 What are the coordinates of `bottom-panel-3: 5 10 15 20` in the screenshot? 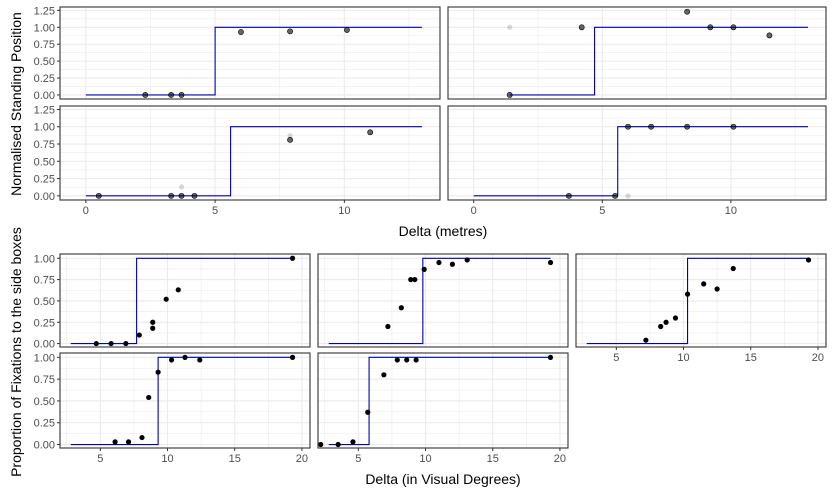 It's located at (701, 308).